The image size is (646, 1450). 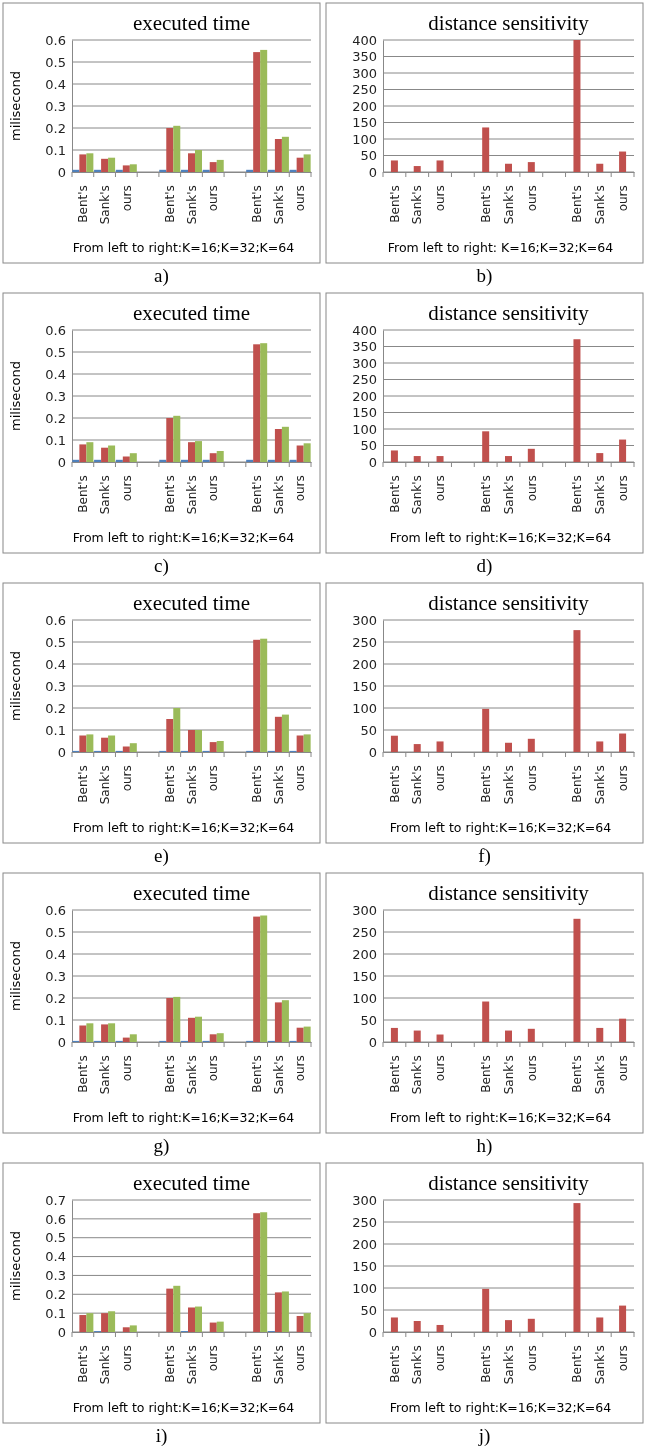 I want to click on y-tick-label: 300, so click(x=364, y=1200).